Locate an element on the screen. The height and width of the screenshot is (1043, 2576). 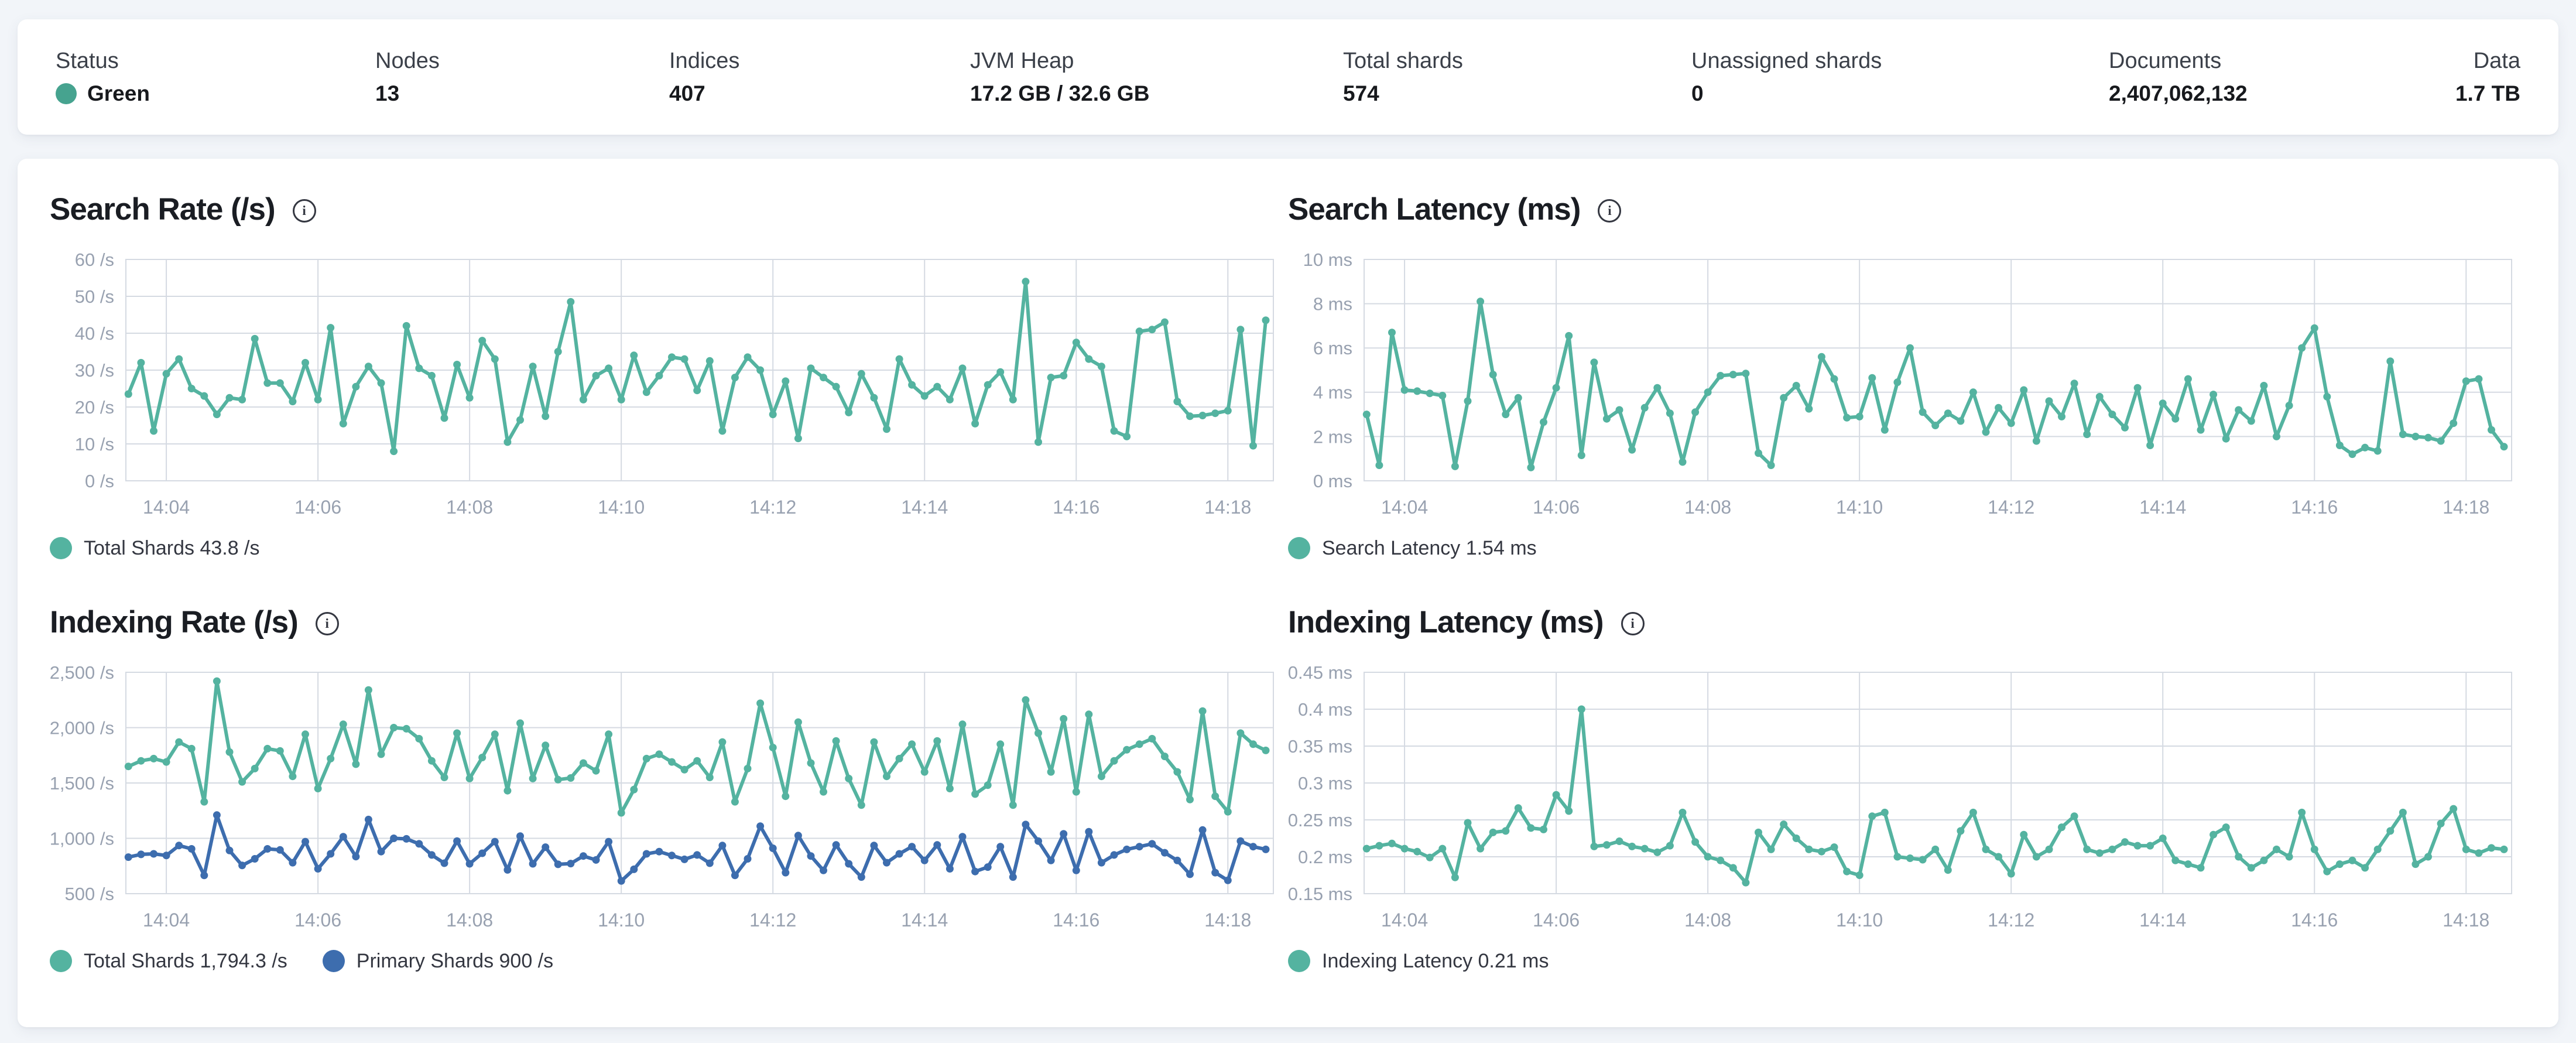
stat-label: Documents is located at coordinates (2165, 60).